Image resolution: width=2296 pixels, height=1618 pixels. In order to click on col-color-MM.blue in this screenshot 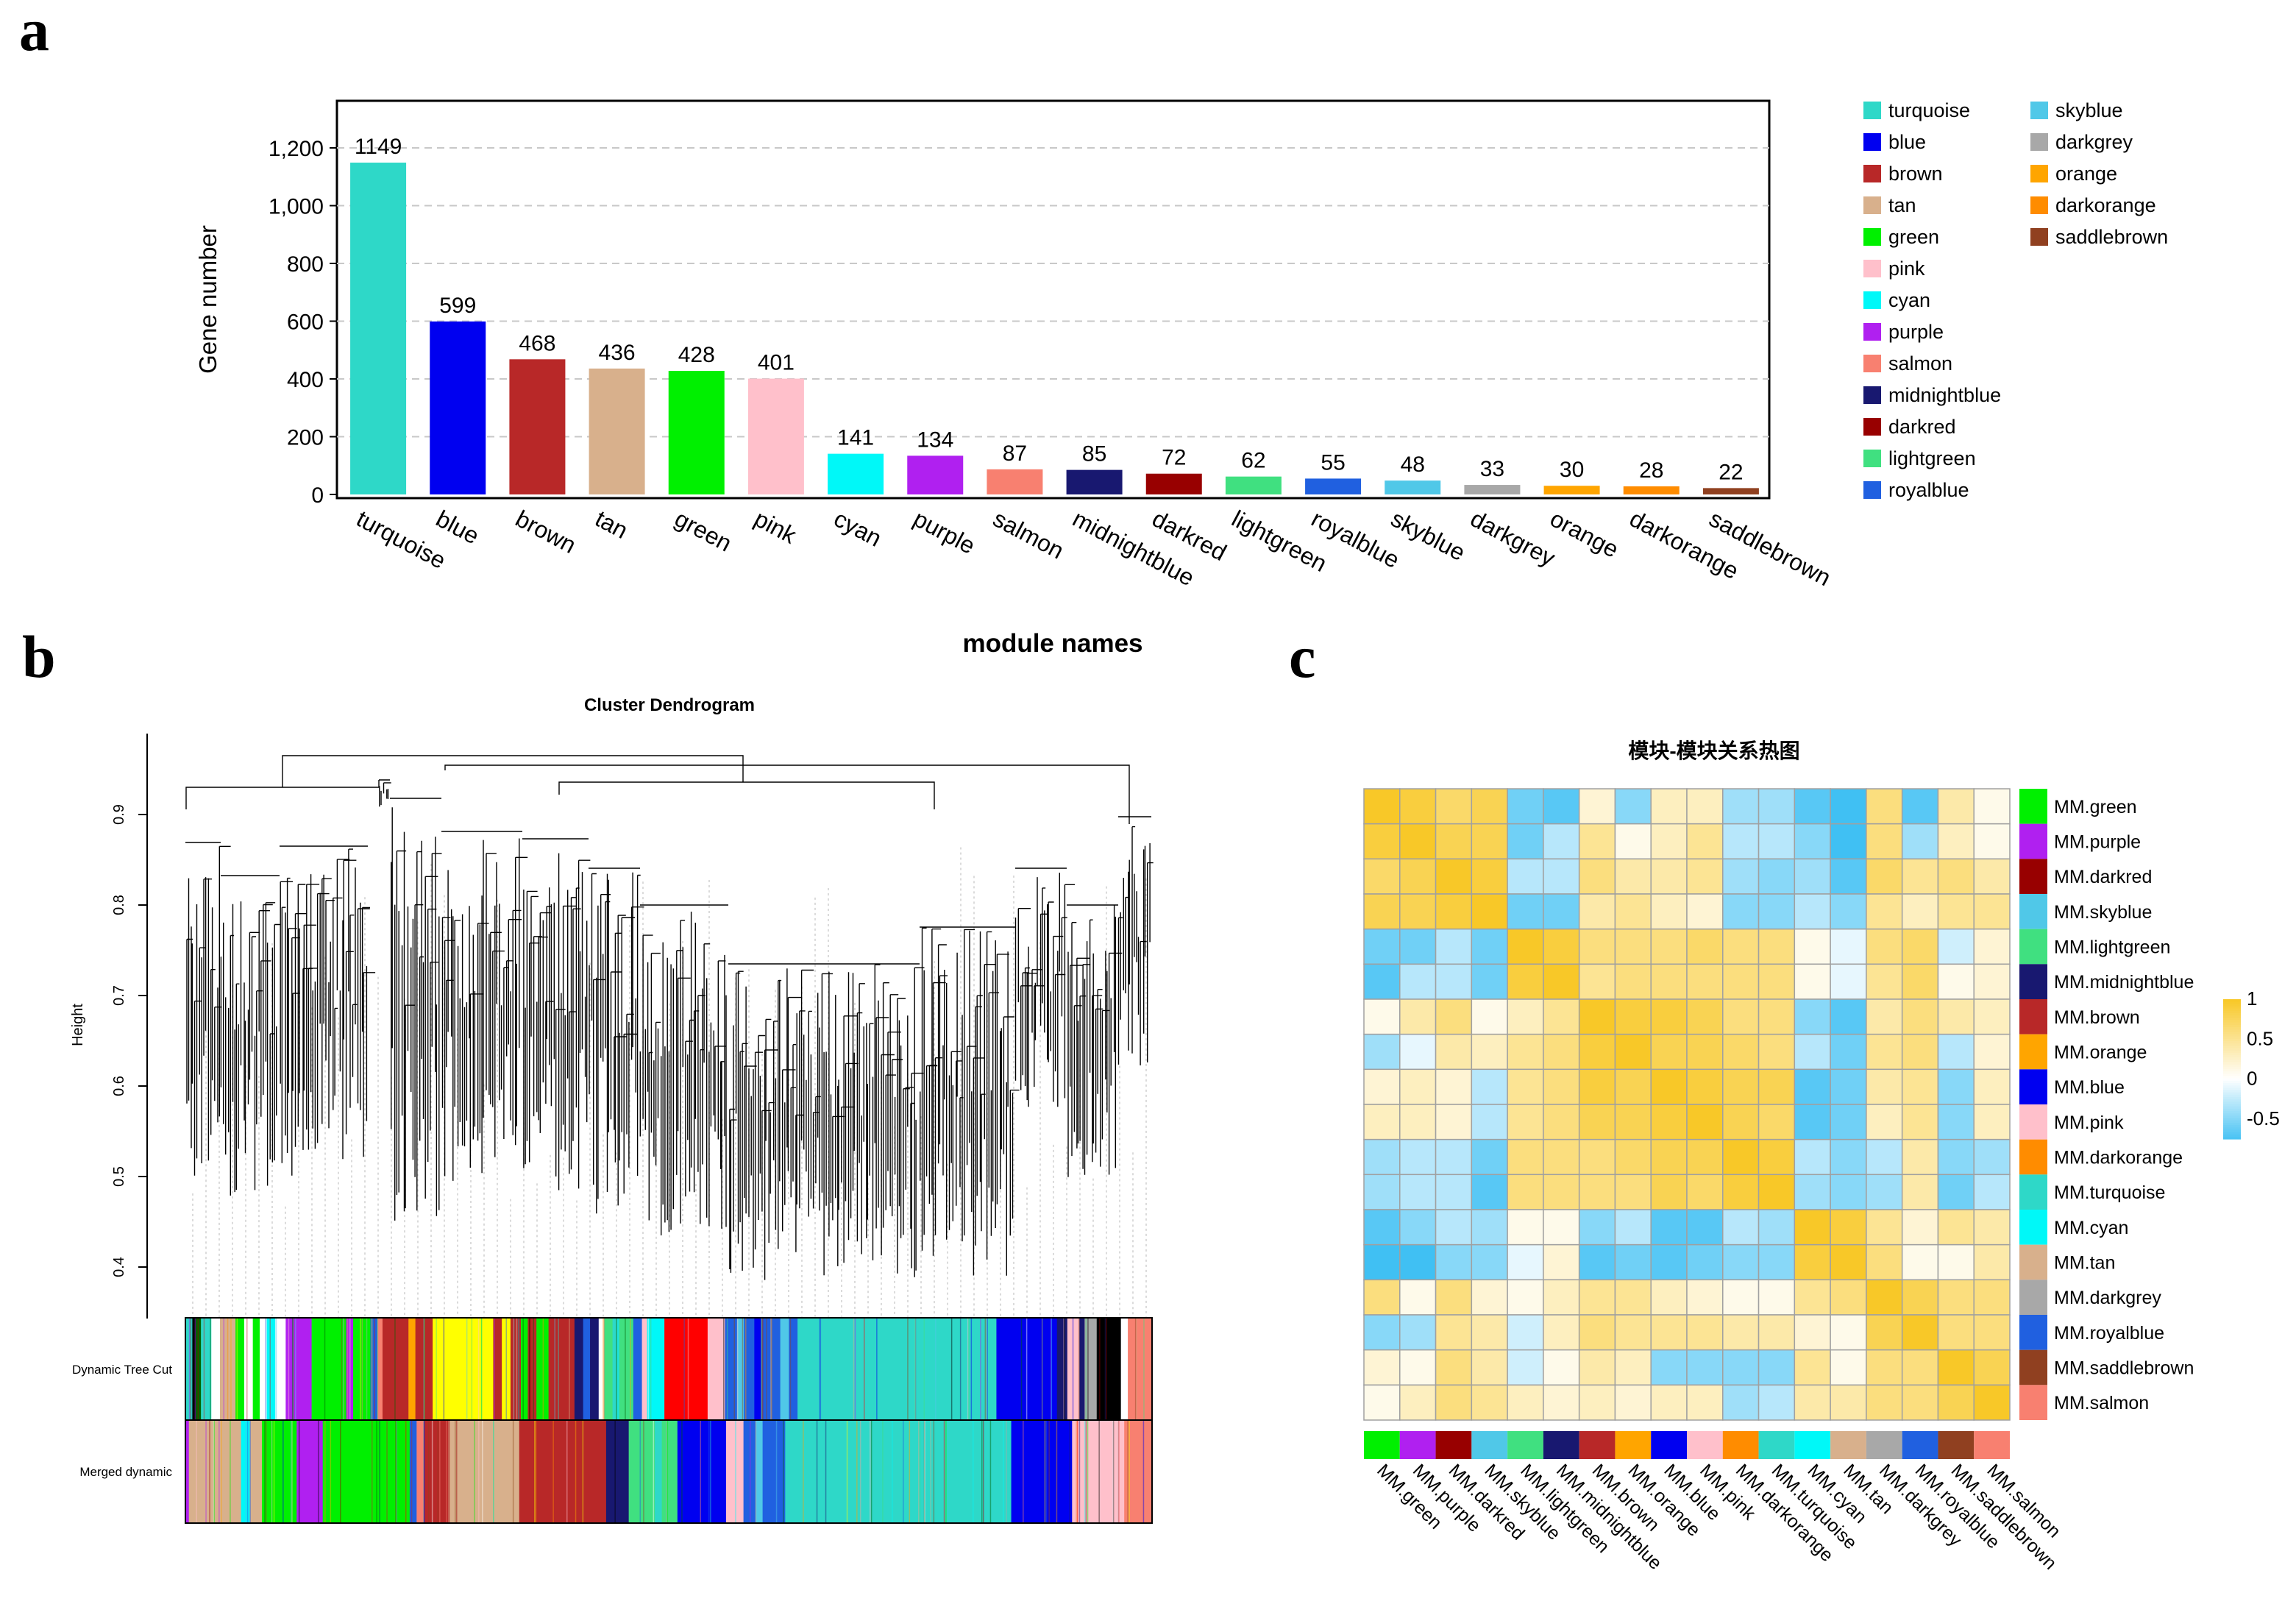, I will do `click(1669, 1445)`.